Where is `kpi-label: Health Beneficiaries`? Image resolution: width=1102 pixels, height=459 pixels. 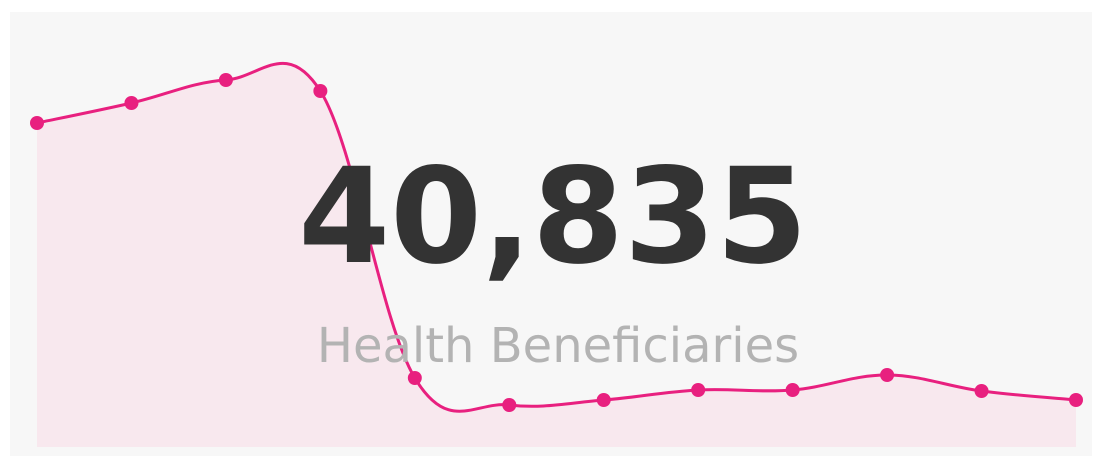 kpi-label: Health Beneficiaries is located at coordinates (558, 346).